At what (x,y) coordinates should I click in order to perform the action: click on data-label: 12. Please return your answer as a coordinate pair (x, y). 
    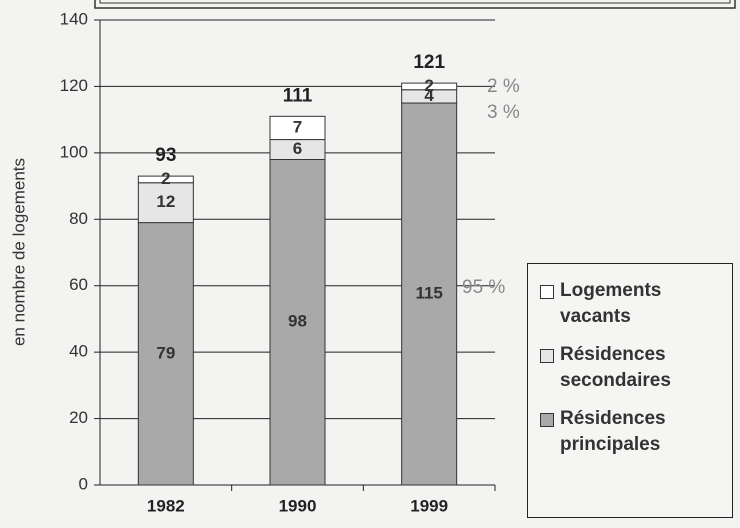
    Looking at the image, I should click on (165, 201).